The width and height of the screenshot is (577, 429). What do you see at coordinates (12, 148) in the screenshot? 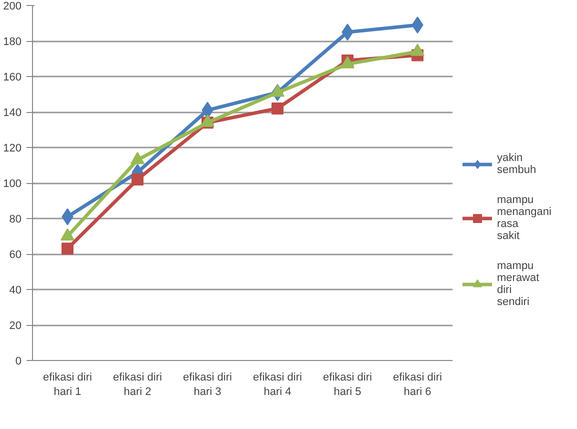
I see `y-tick-label: 120` at bounding box center [12, 148].